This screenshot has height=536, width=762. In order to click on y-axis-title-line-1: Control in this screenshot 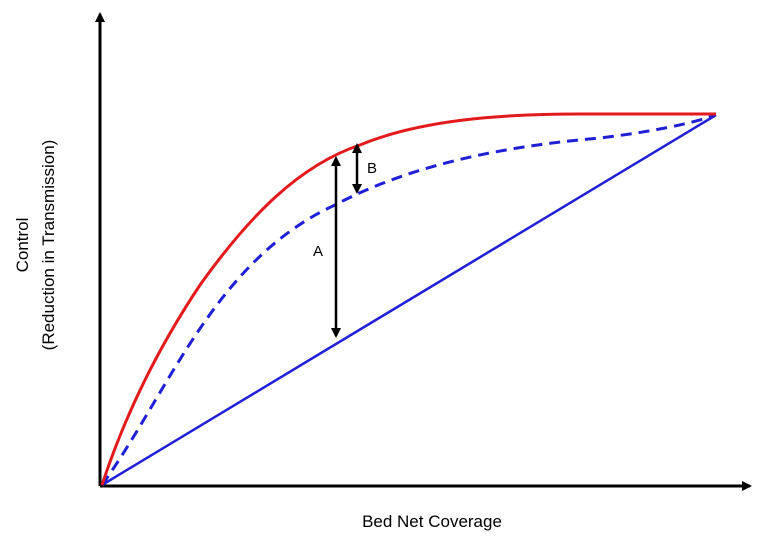, I will do `click(22, 245)`.